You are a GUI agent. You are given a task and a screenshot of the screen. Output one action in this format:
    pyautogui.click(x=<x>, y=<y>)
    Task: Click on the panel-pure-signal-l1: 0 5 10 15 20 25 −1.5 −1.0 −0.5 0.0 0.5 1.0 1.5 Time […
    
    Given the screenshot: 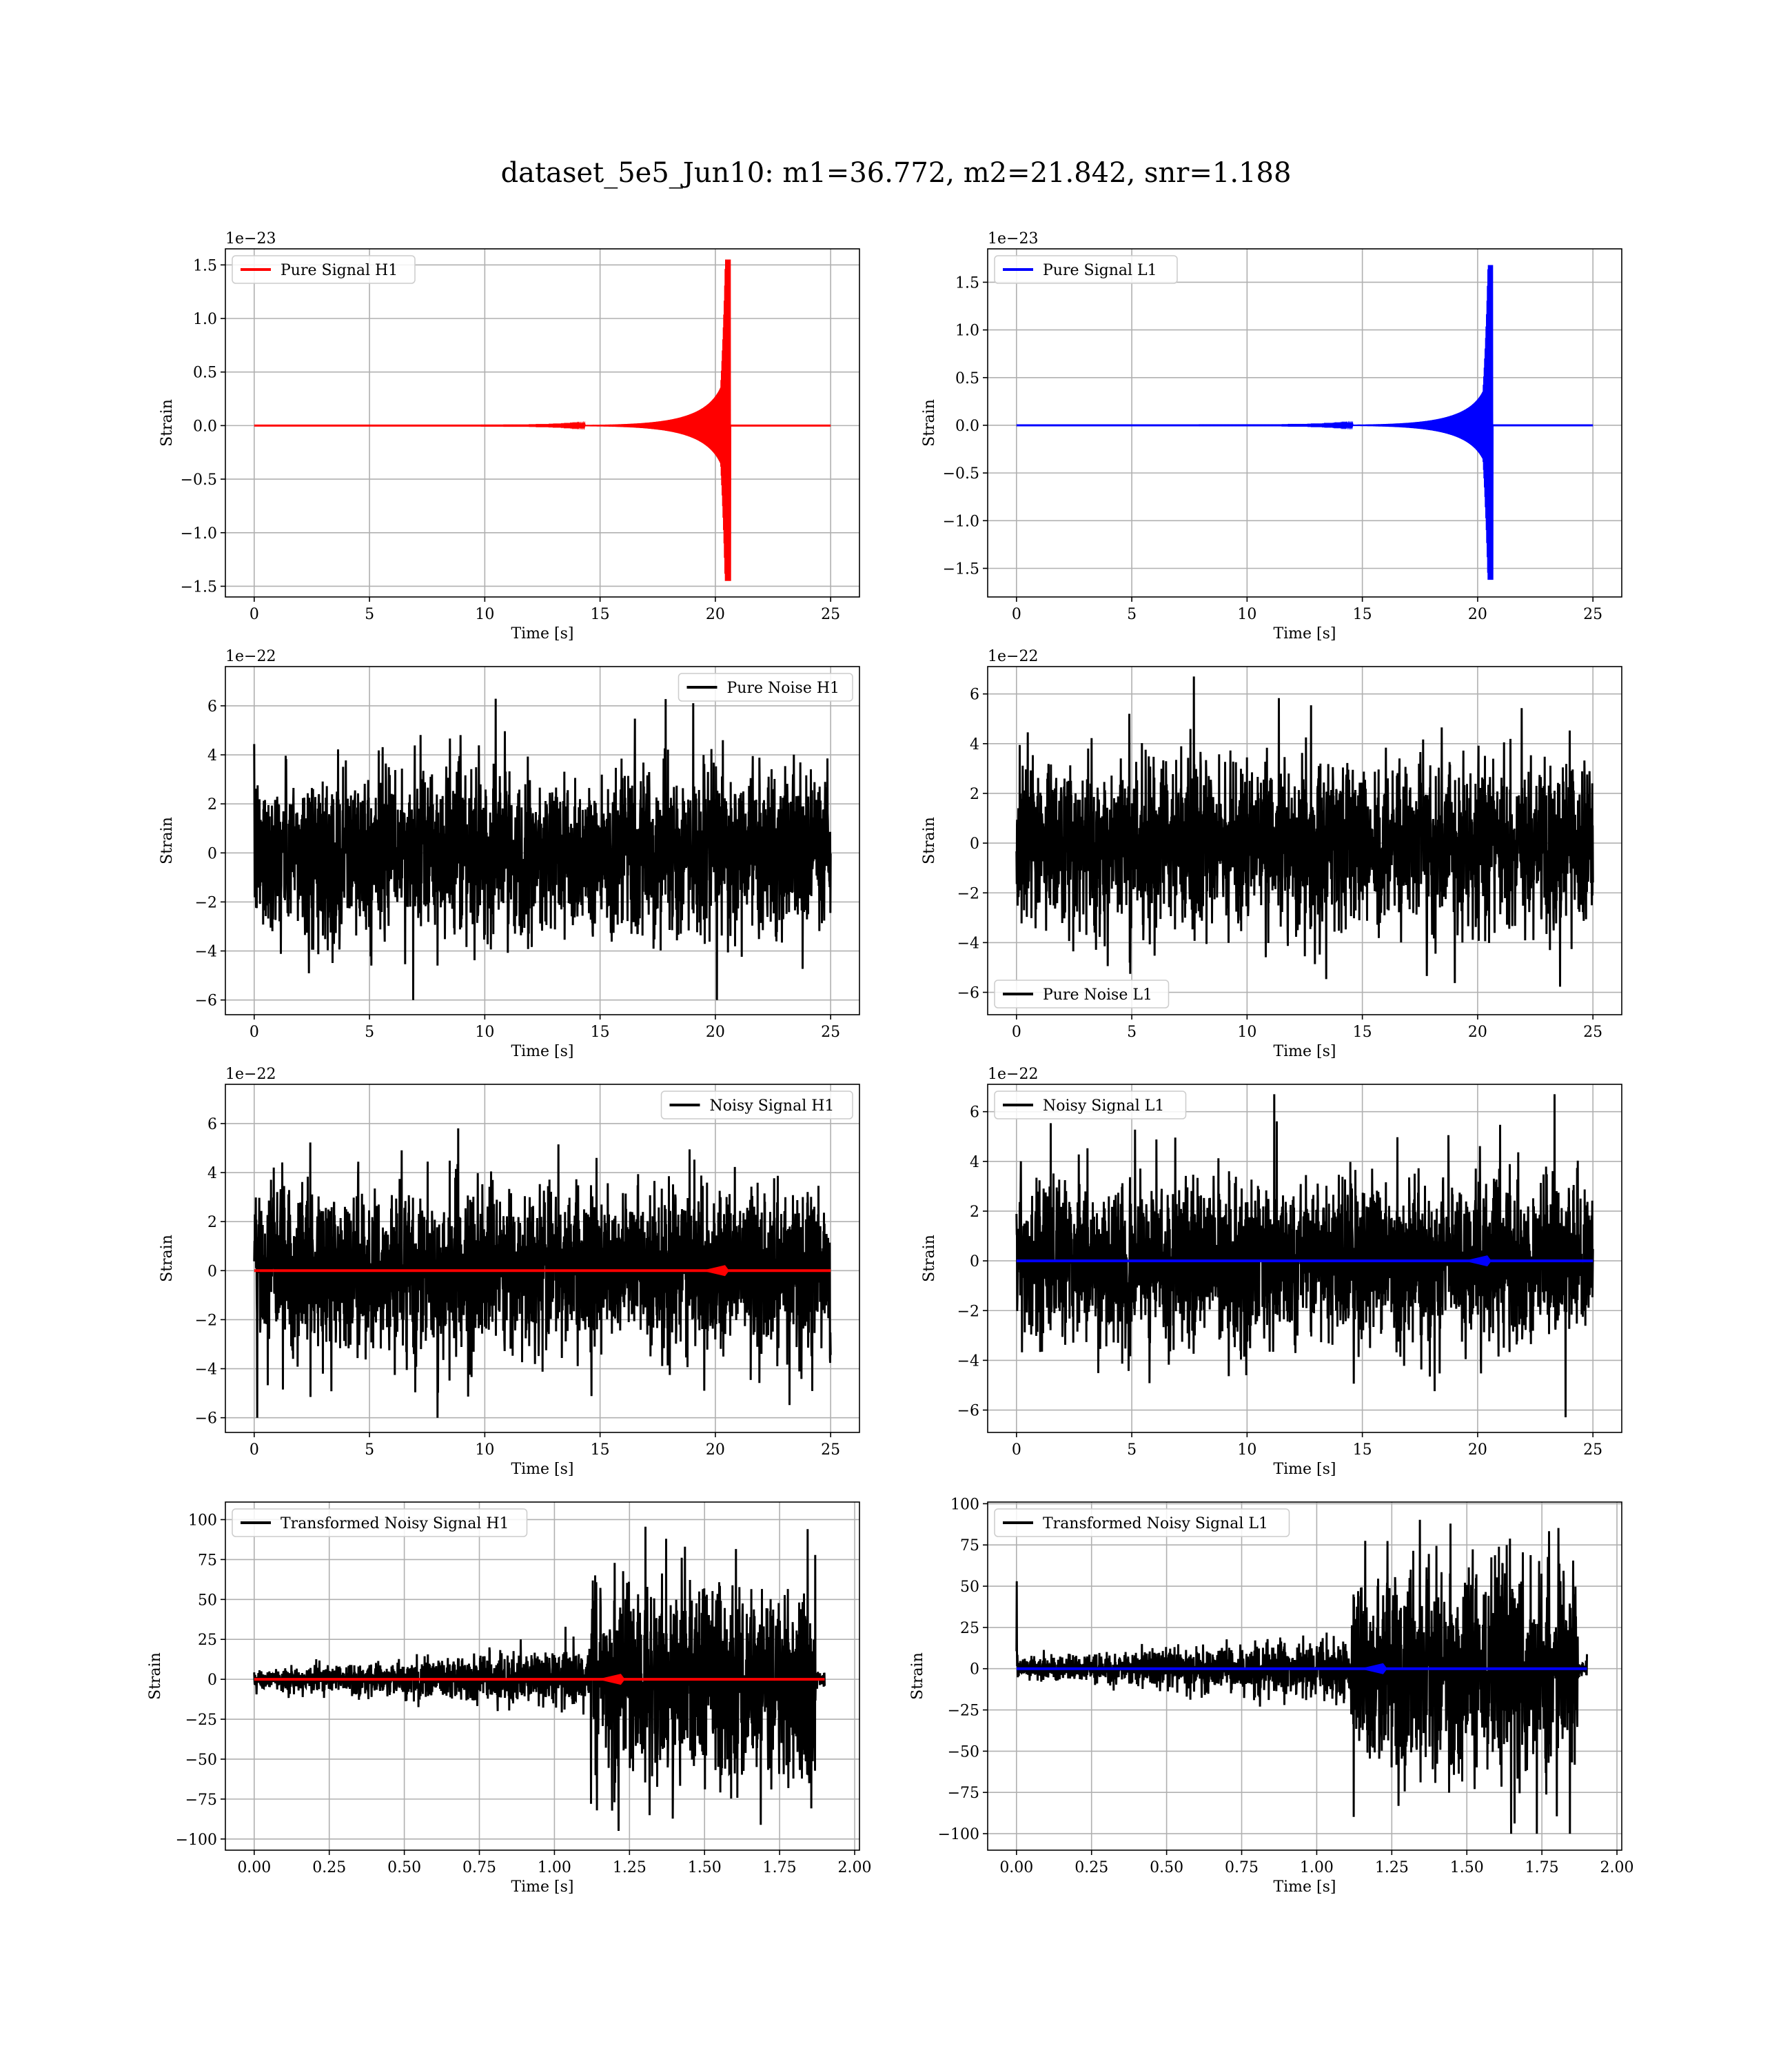 What is the action you would take?
    pyautogui.click(x=1271, y=436)
    